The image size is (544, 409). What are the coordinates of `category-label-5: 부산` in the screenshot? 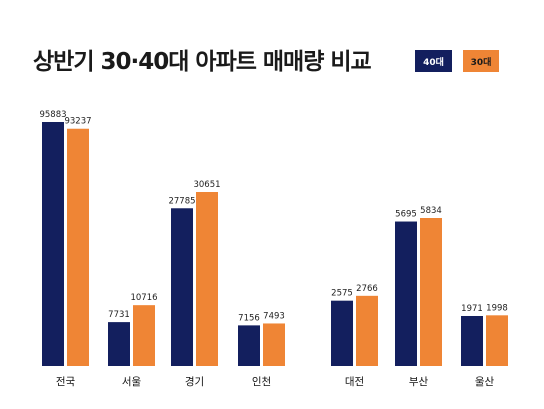 It's located at (419, 382).